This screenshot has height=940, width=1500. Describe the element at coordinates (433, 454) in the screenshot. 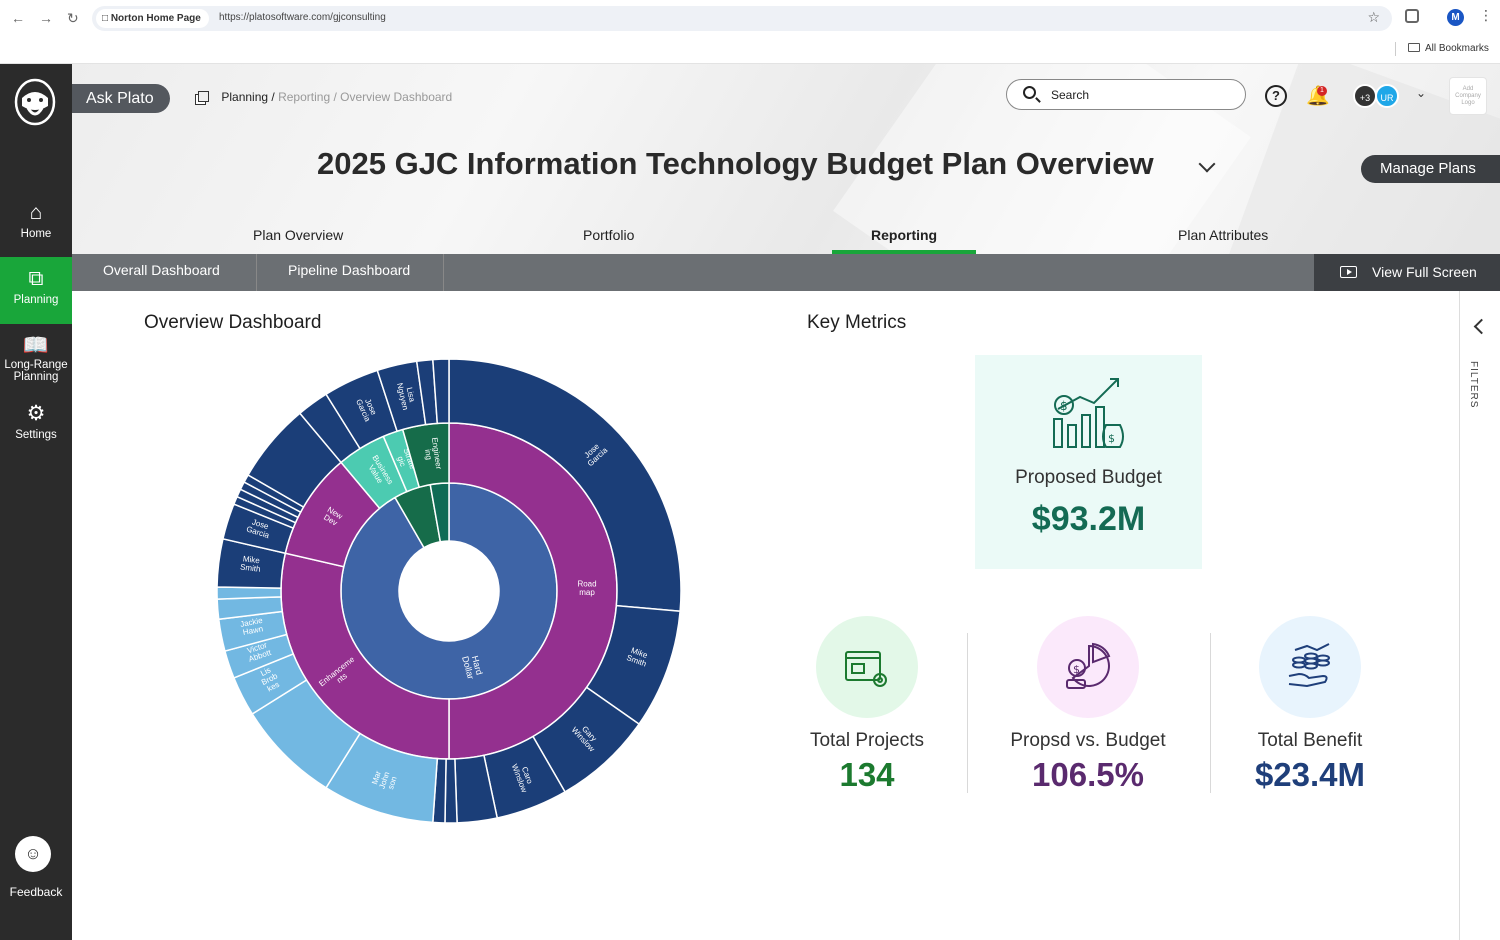

I see `sunburst-label: Engineering` at that location.